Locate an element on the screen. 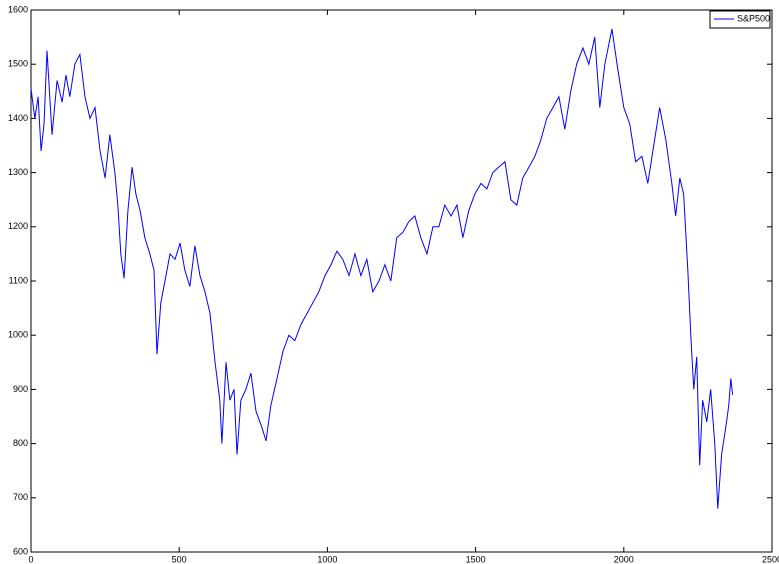 Image resolution: width=779 pixels, height=564 pixels. y-tick-label: 1300 is located at coordinates (18, 172).